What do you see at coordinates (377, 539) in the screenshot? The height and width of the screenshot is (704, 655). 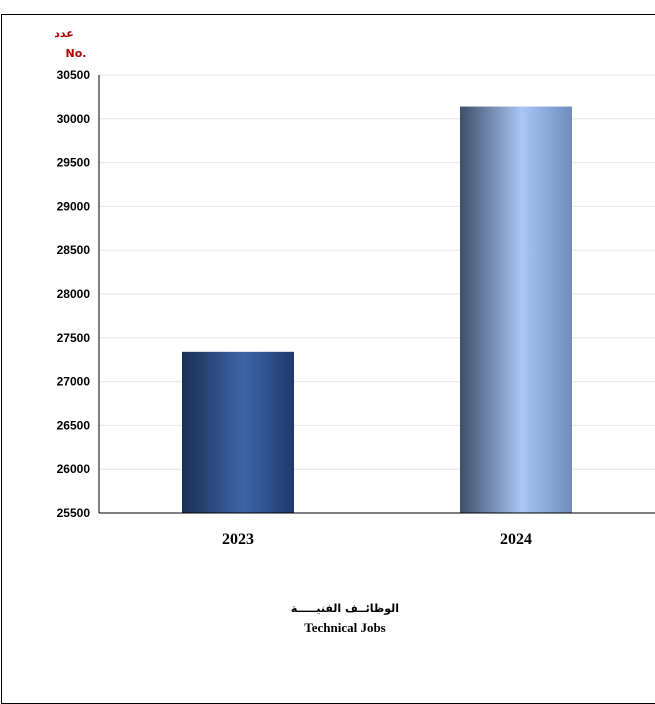 I see `x-tick-labels: 2023 2024` at bounding box center [377, 539].